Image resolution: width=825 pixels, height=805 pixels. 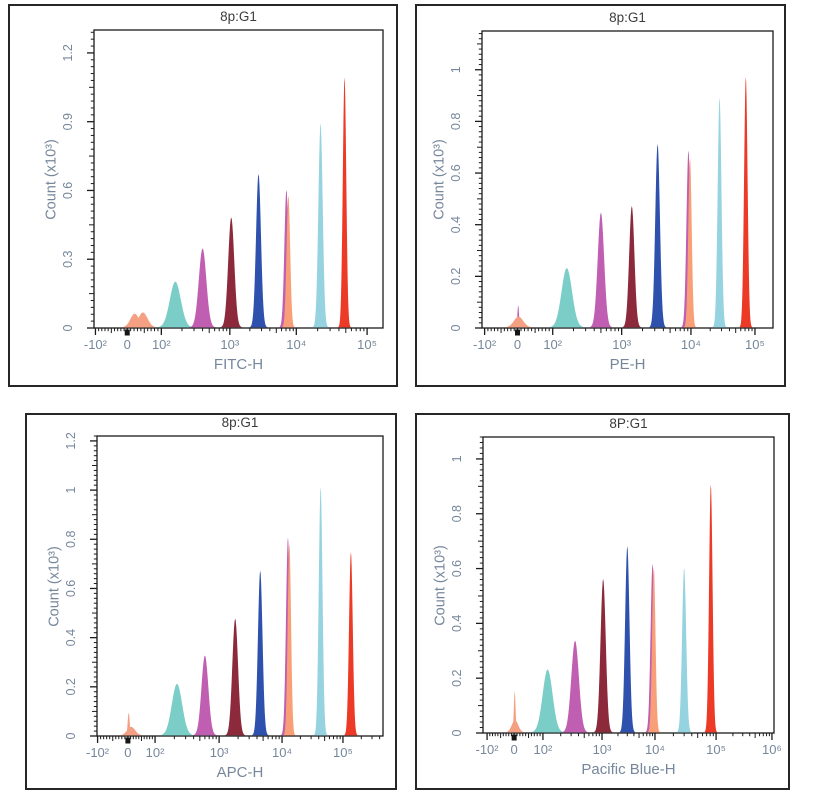 What do you see at coordinates (240, 772) in the screenshot?
I see `x-axis-label: APC-H` at bounding box center [240, 772].